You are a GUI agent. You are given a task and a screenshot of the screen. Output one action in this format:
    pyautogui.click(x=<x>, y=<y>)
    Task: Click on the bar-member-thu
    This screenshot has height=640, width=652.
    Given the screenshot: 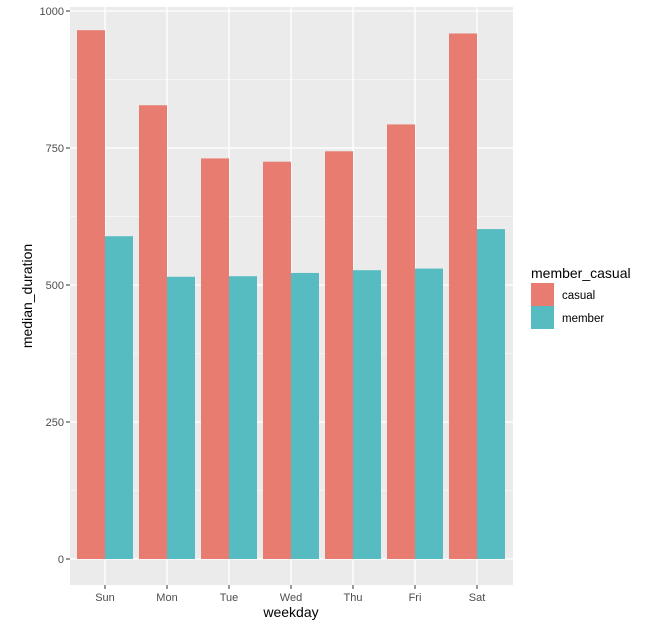 What is the action you would take?
    pyautogui.click(x=367, y=414)
    